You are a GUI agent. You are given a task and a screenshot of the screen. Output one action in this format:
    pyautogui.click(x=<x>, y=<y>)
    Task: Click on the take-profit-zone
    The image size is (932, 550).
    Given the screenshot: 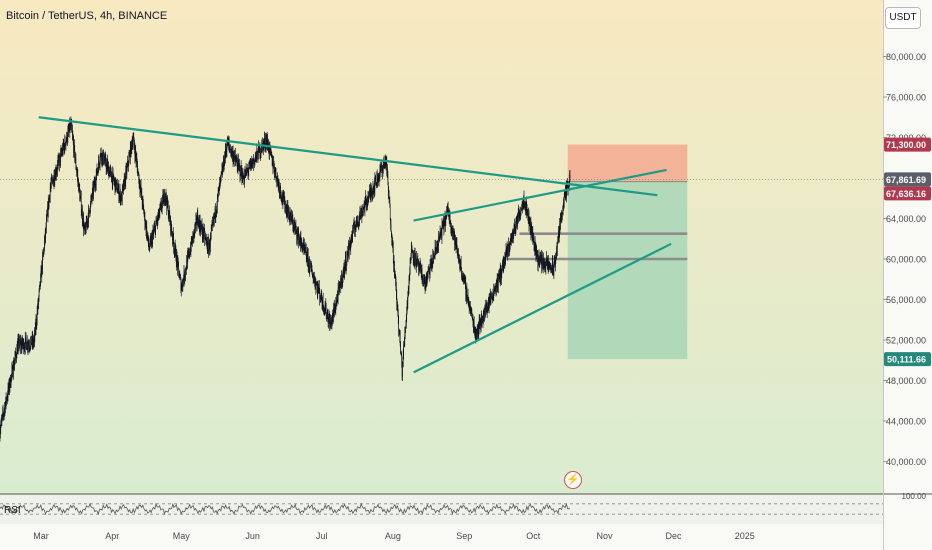 What is the action you would take?
    pyautogui.click(x=627, y=270)
    